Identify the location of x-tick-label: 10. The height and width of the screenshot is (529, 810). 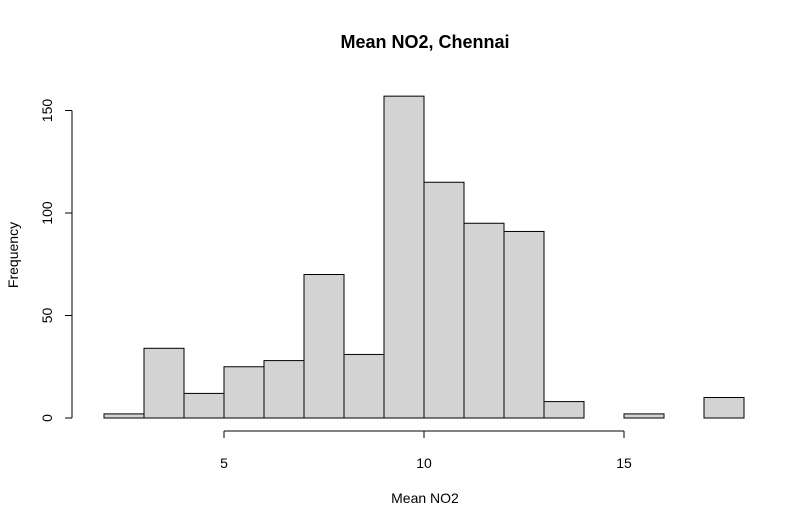
(424, 463).